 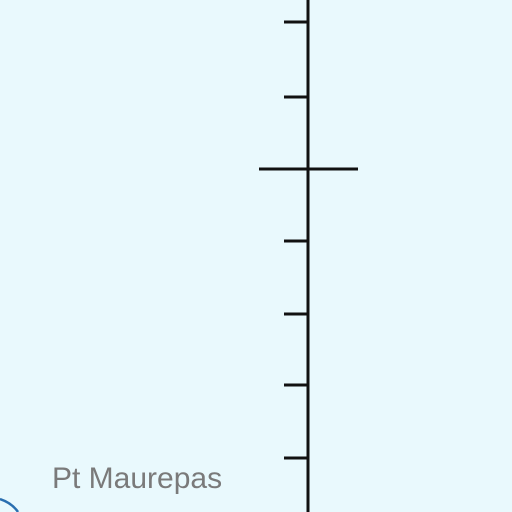 What do you see at coordinates (137, 478) in the screenshot?
I see `place-label: Pt Maurepas` at bounding box center [137, 478].